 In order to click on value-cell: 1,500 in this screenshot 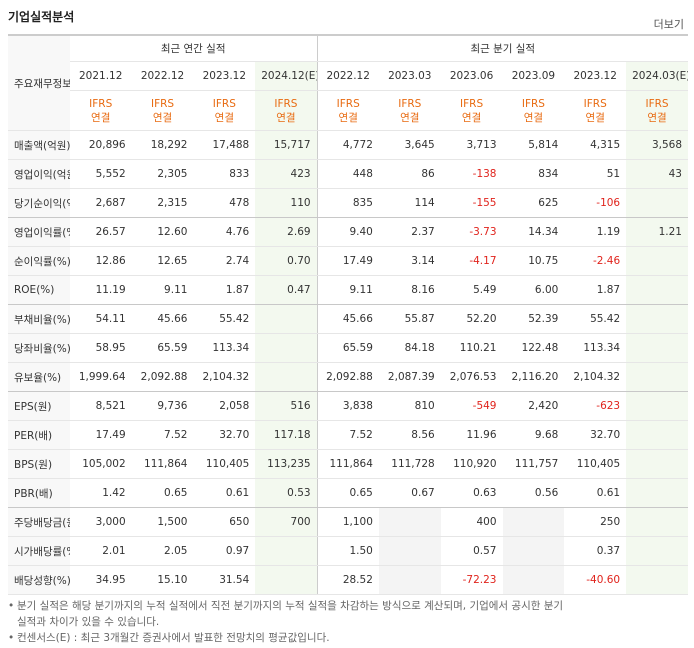, I will do `click(162, 522)`.